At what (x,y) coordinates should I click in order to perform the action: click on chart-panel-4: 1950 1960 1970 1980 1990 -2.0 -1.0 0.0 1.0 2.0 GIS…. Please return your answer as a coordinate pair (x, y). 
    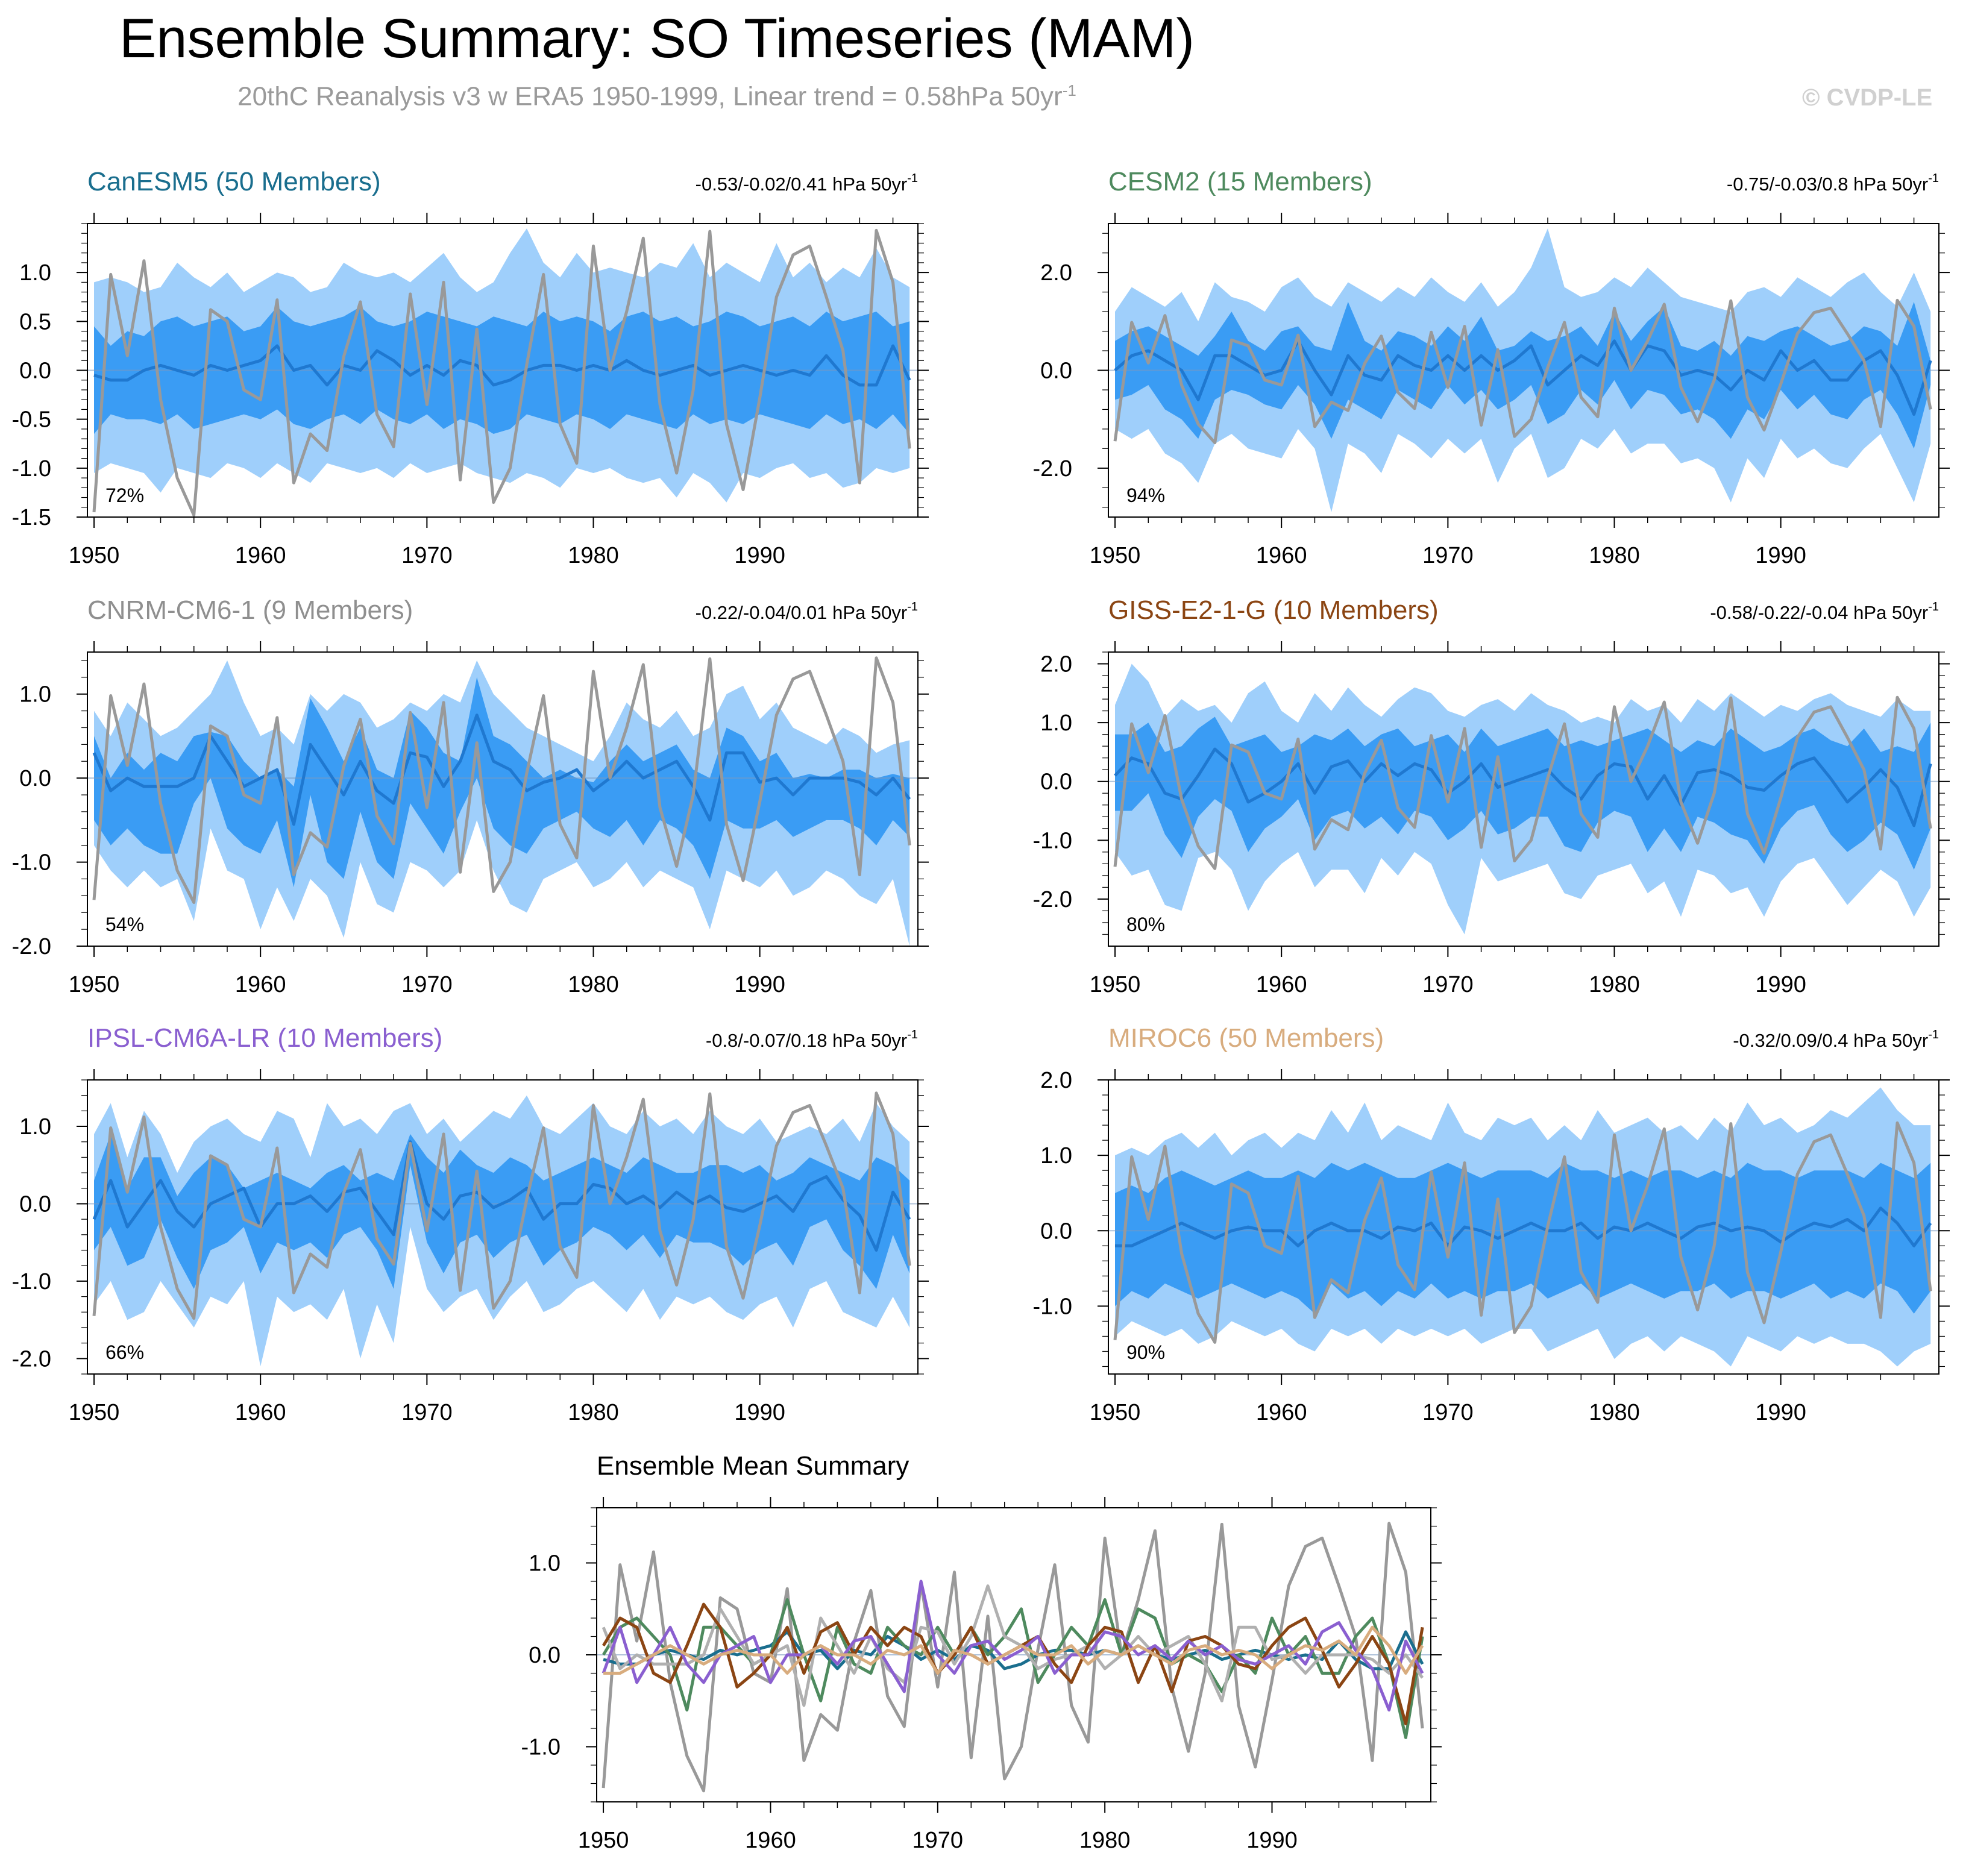
    Looking at the image, I should click on (1491, 796).